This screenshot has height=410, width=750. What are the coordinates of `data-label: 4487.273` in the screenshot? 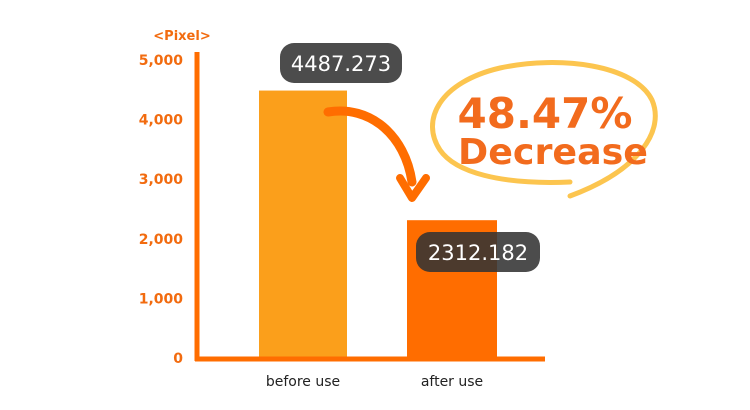 It's located at (341, 64).